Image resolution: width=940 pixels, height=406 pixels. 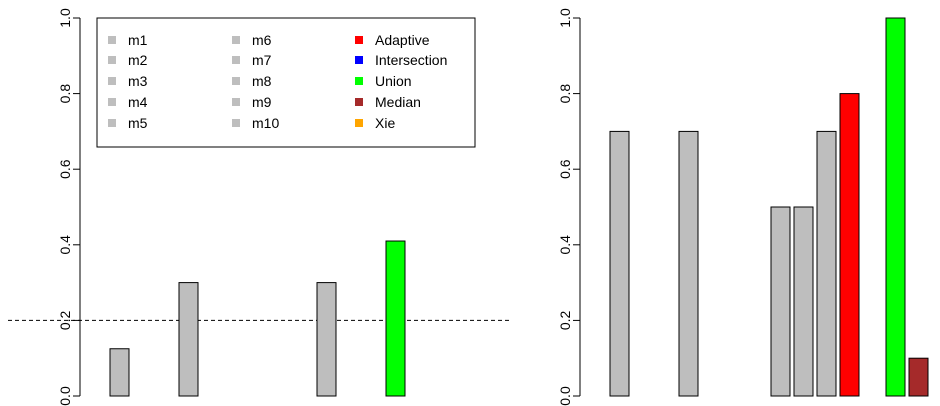 What do you see at coordinates (402, 40) in the screenshot?
I see `legend-label: Adaptive` at bounding box center [402, 40].